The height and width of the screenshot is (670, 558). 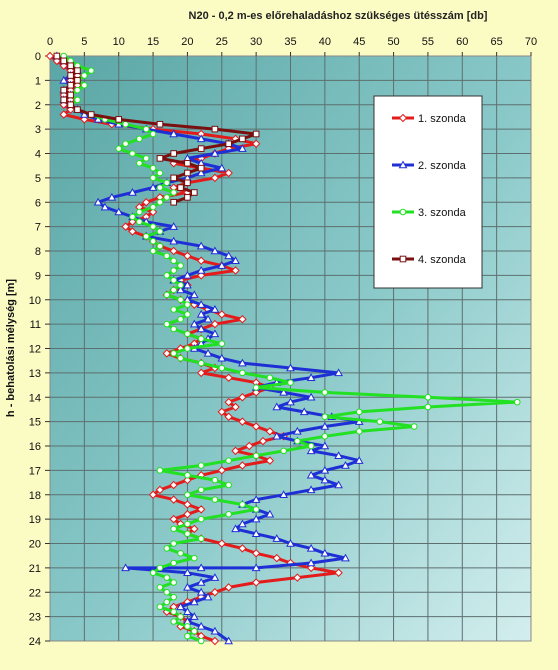 I want to click on legend-item: 2. szonda, so click(x=429, y=166).